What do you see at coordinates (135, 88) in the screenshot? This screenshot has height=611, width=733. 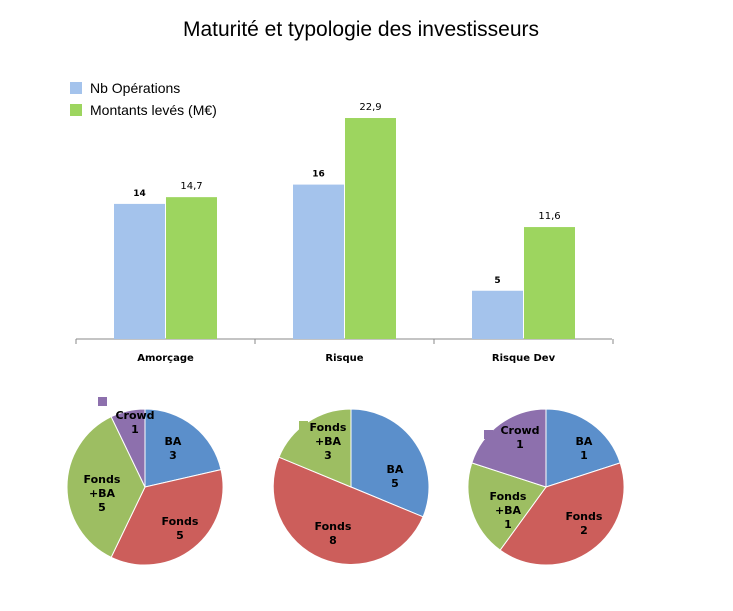 I see `legend-label-nb-operations: Nb Opérations` at bounding box center [135, 88].